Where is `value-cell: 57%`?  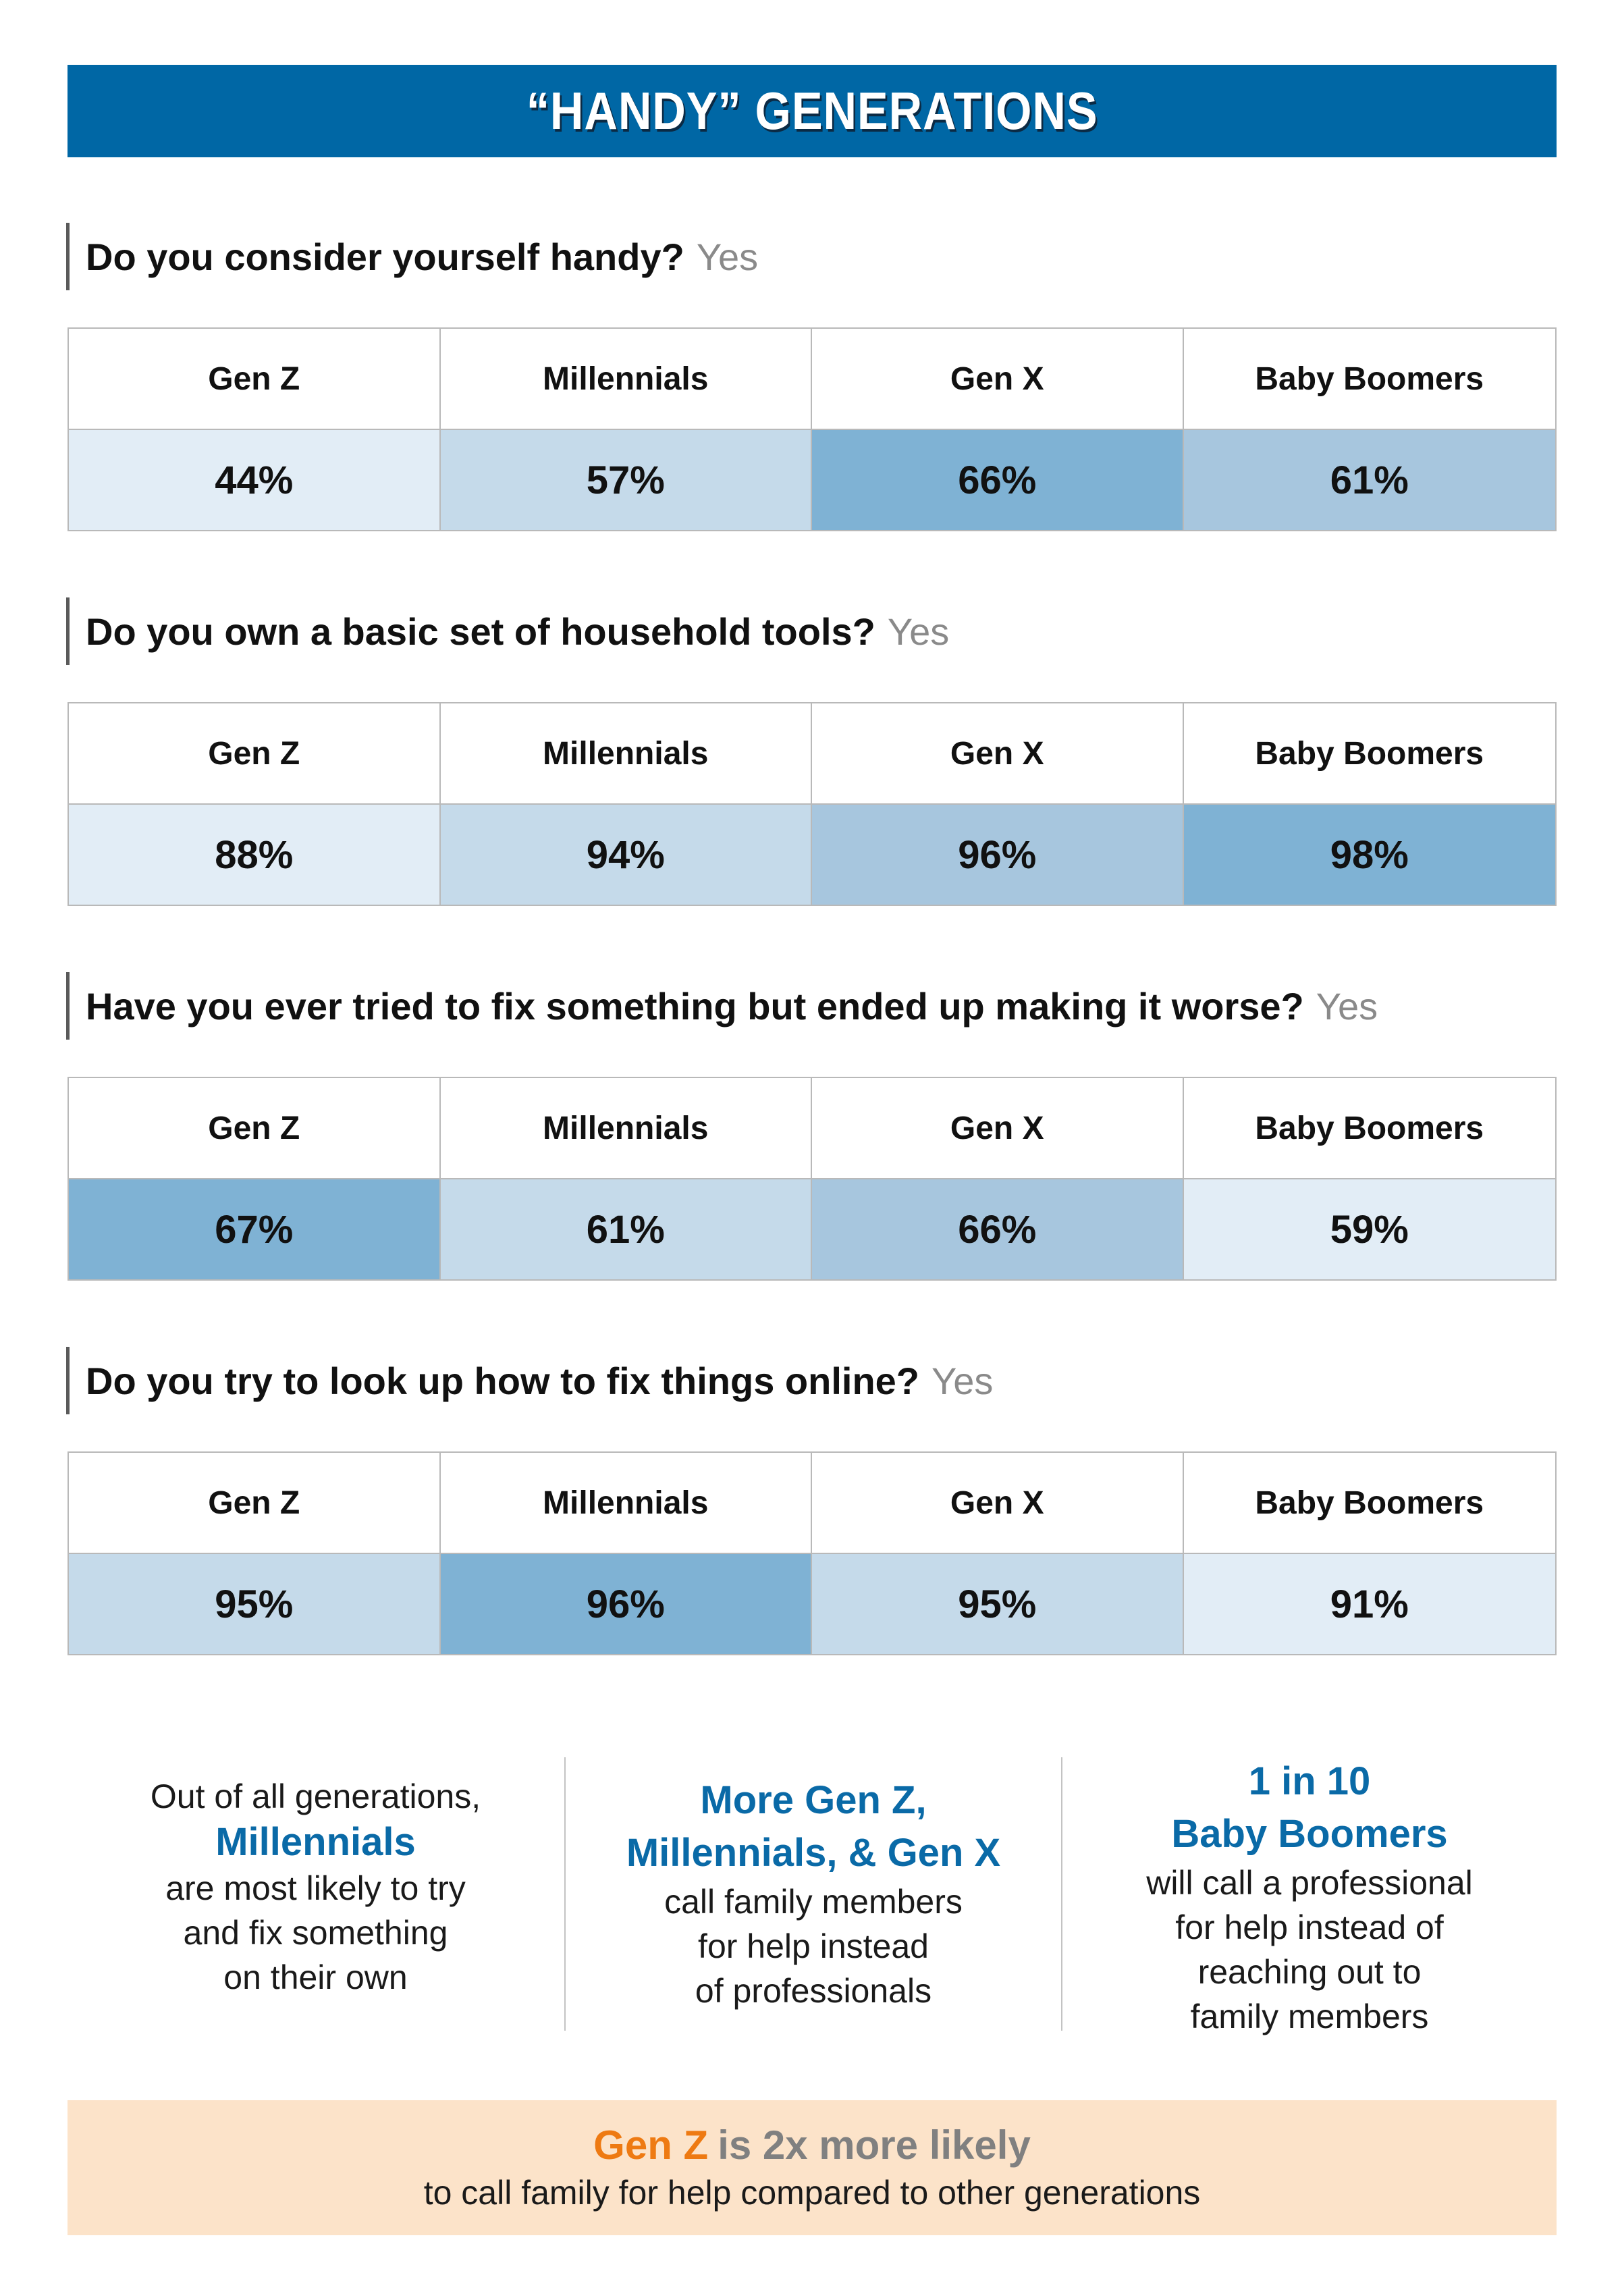 value-cell: 57% is located at coordinates (626, 480).